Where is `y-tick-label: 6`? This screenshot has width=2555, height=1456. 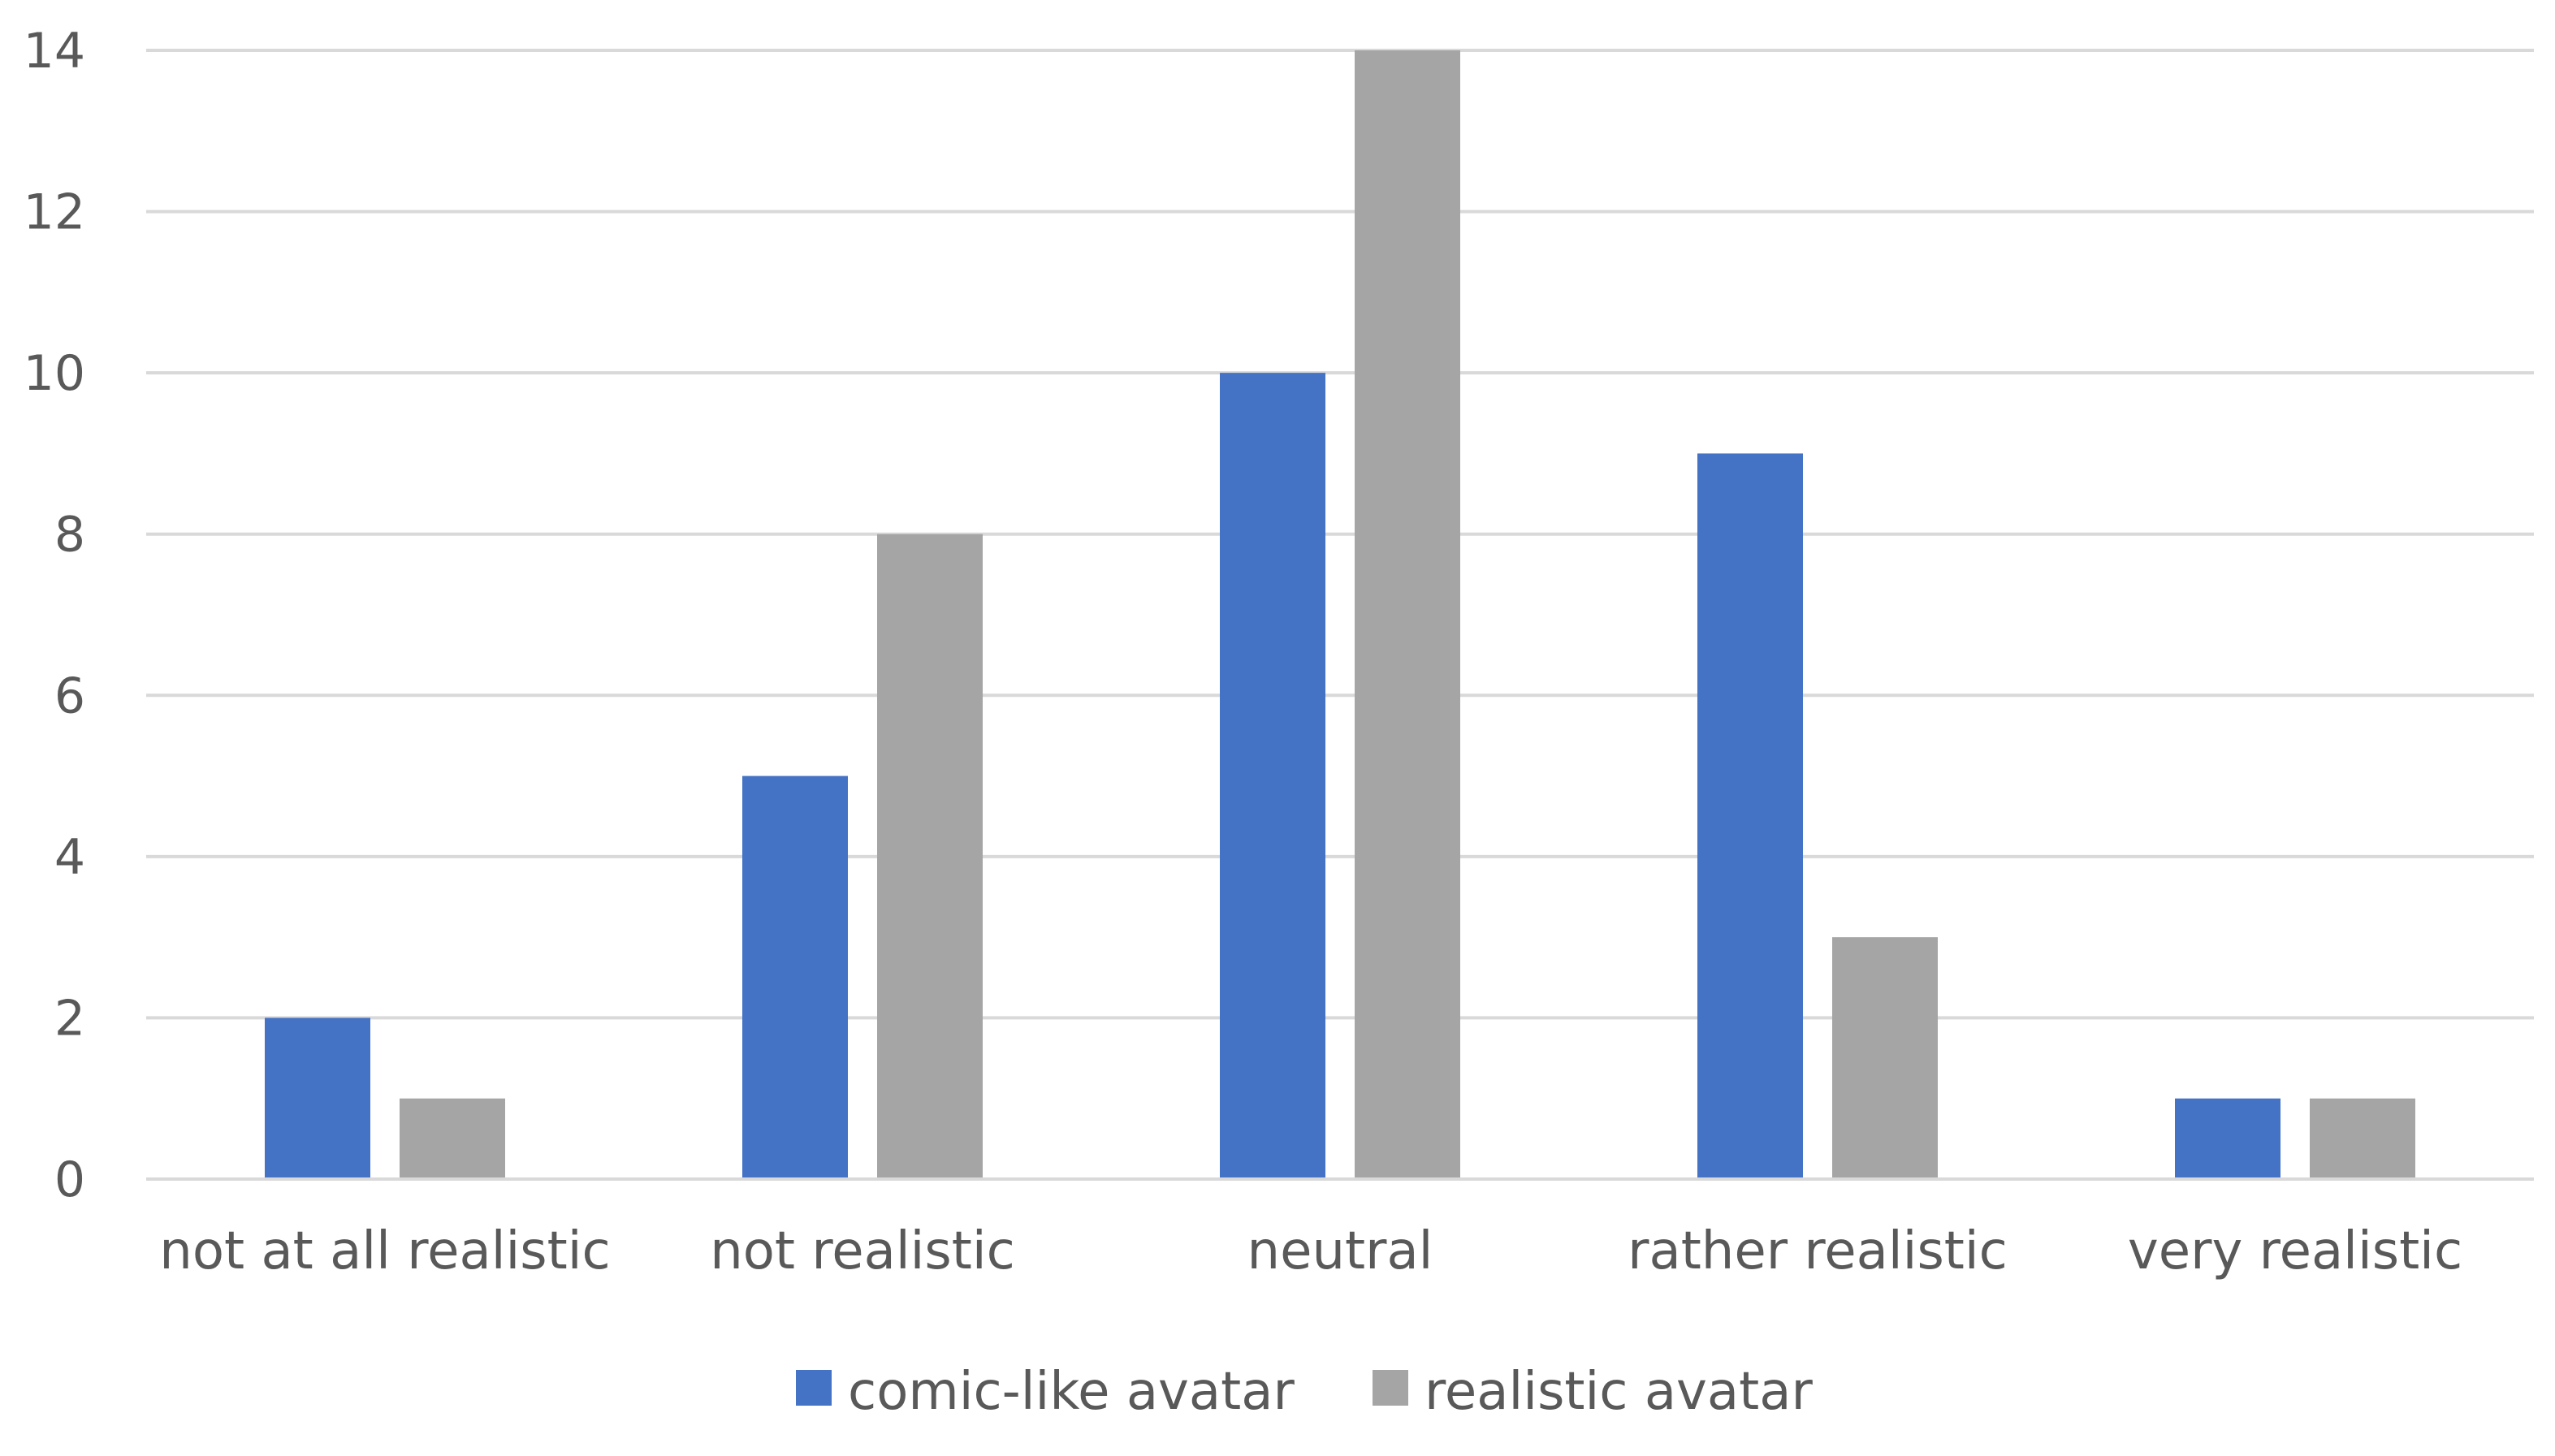 y-tick-label: 6 is located at coordinates (69, 696).